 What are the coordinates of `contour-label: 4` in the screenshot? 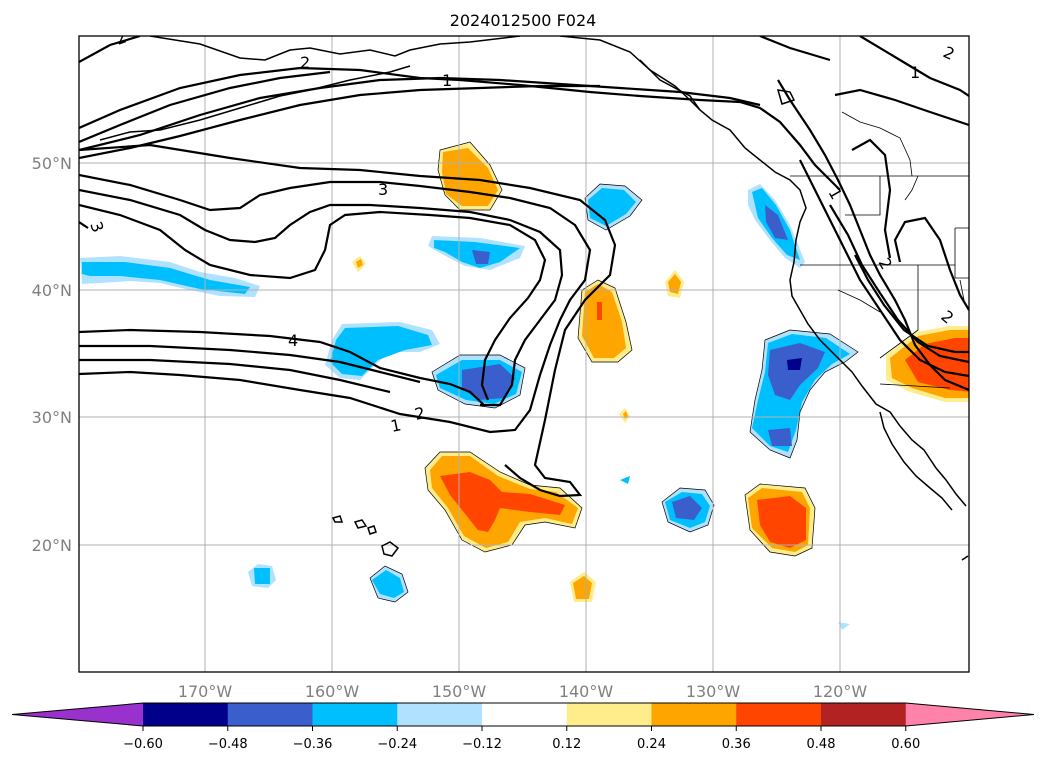 It's located at (293, 340).